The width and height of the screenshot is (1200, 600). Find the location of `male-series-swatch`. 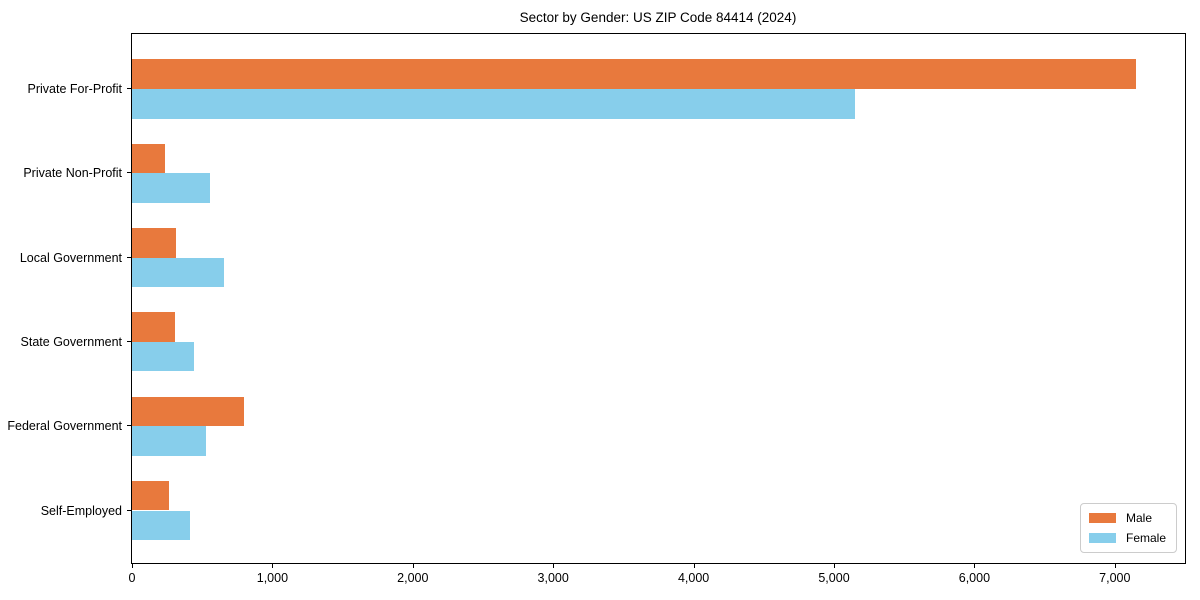

male-series-swatch is located at coordinates (1102, 518).